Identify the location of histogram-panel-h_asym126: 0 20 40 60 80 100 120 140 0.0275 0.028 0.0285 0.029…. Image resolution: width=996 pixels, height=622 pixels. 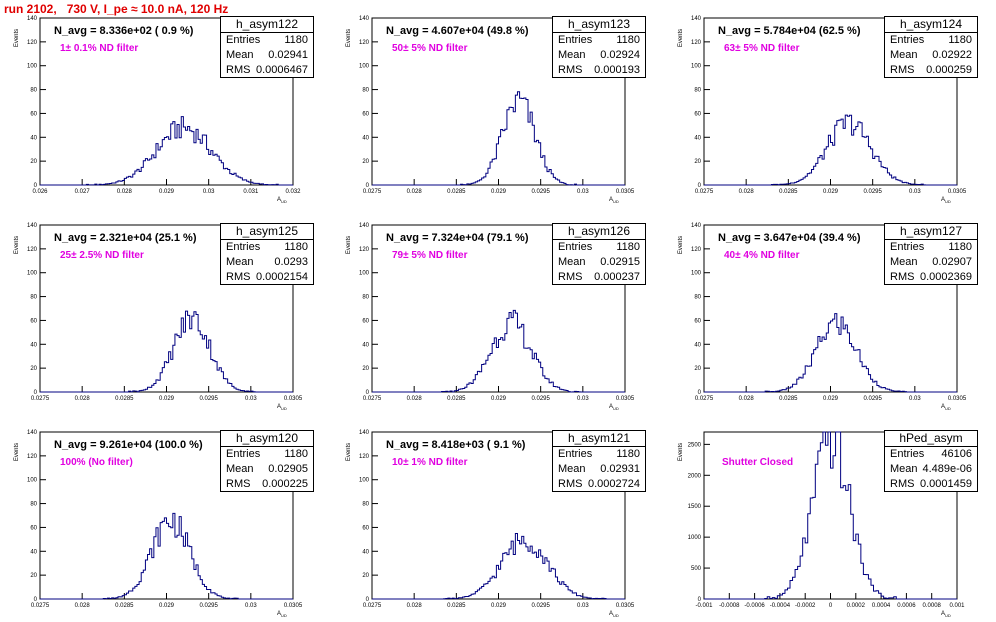
(498, 310).